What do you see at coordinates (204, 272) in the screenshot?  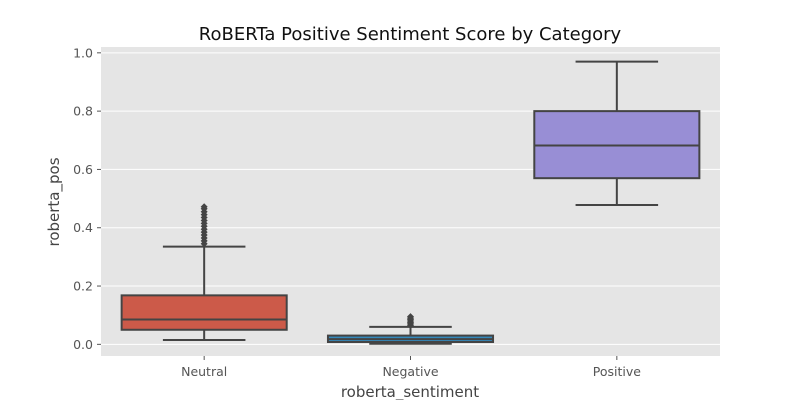 I see `box-neutral` at bounding box center [204, 272].